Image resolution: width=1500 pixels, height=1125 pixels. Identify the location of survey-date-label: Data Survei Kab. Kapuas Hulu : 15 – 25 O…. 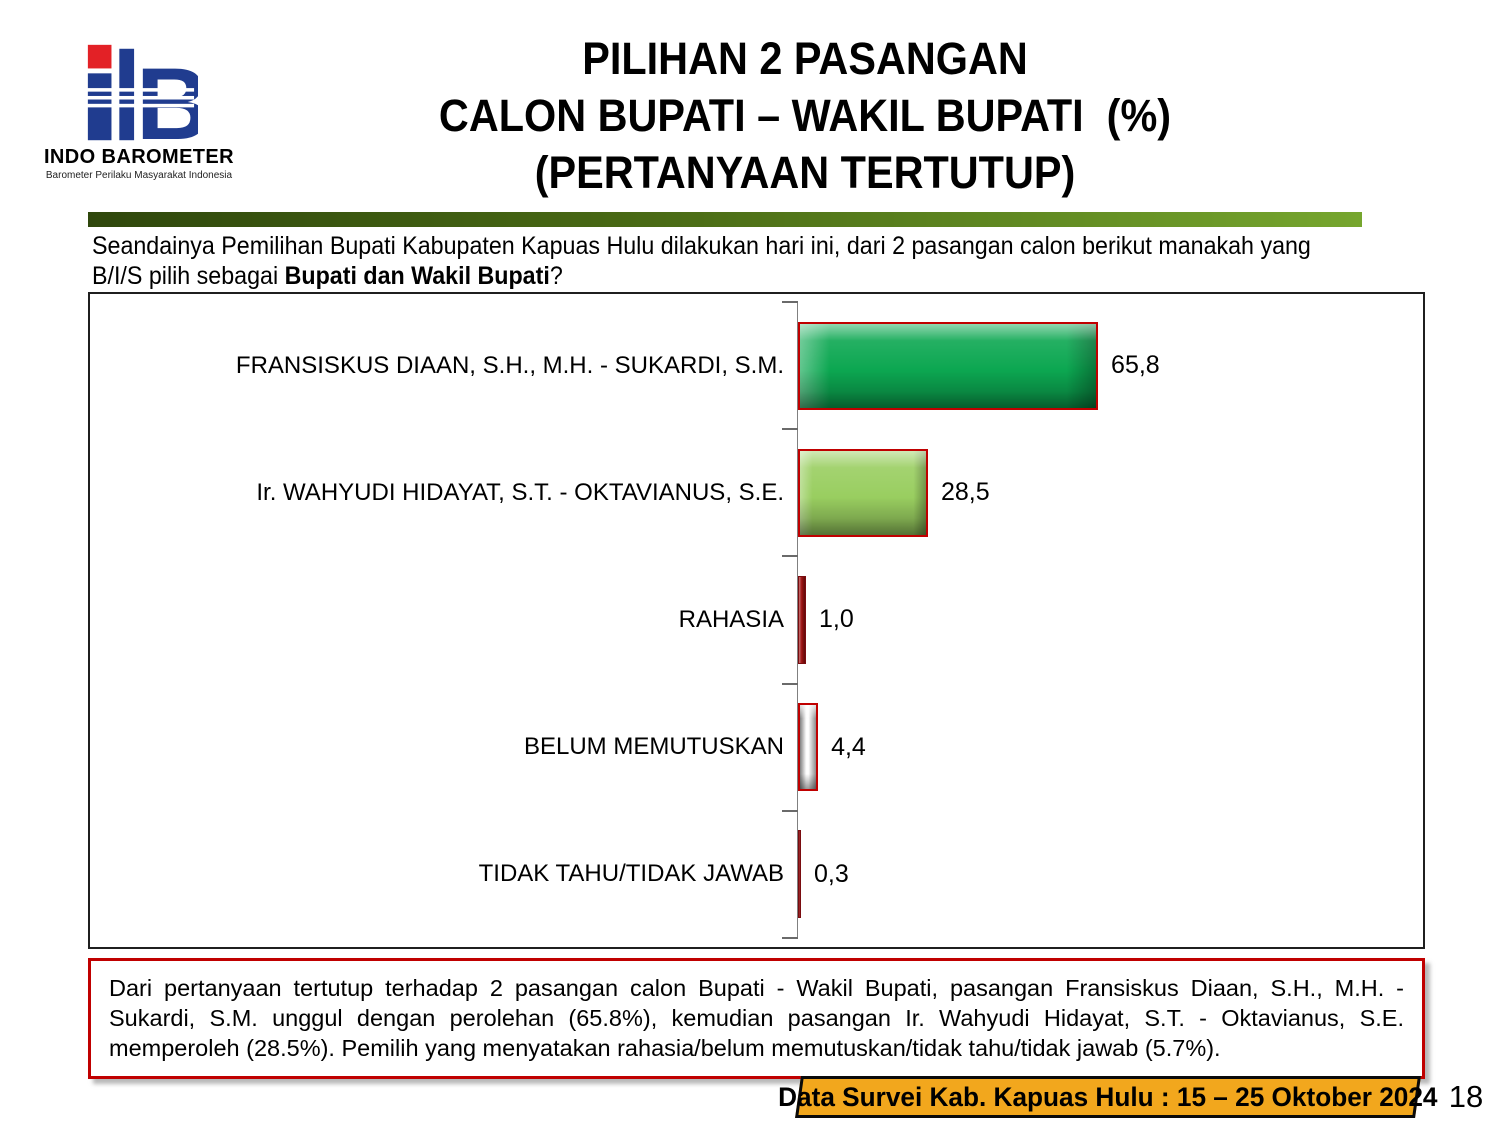
(1108, 1096).